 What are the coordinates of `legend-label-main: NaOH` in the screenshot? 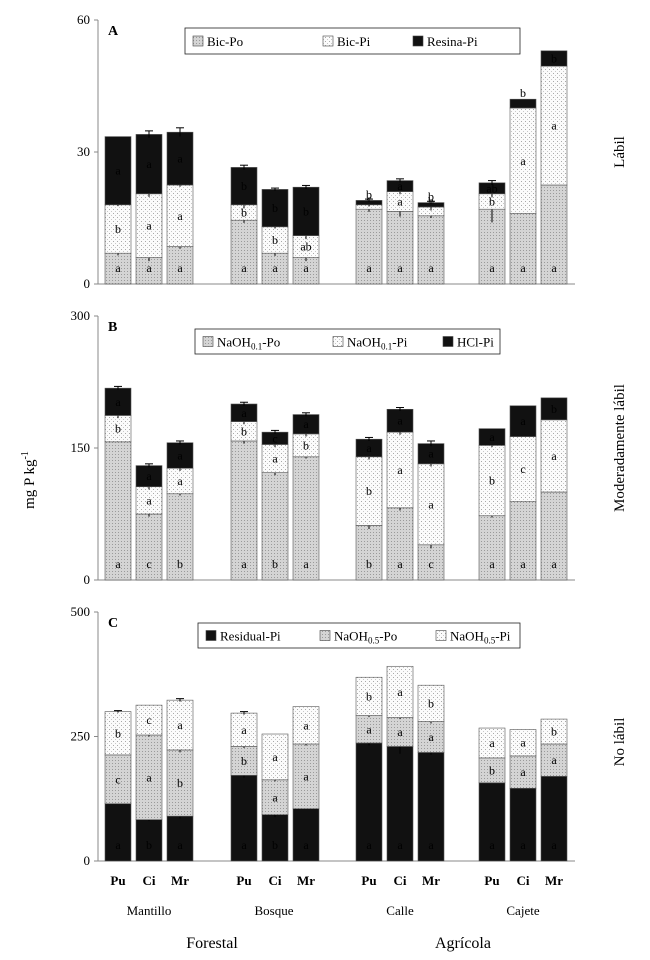 It's located at (364, 342).